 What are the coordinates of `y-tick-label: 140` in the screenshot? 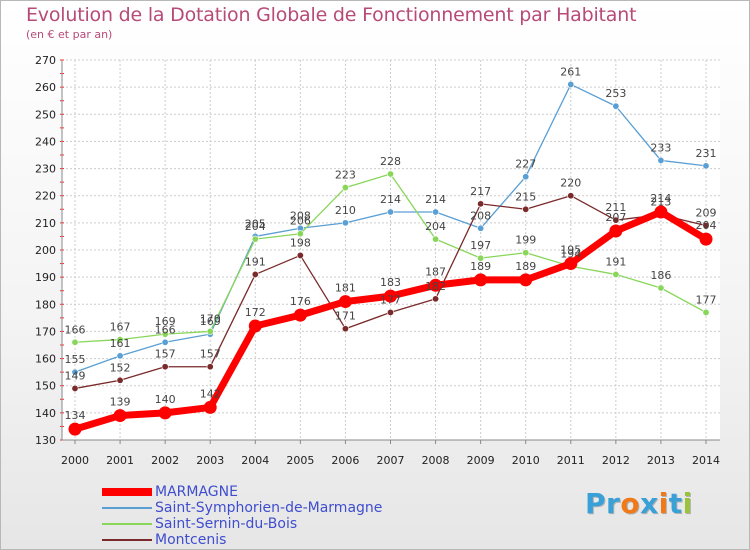 It's located at (45, 413).